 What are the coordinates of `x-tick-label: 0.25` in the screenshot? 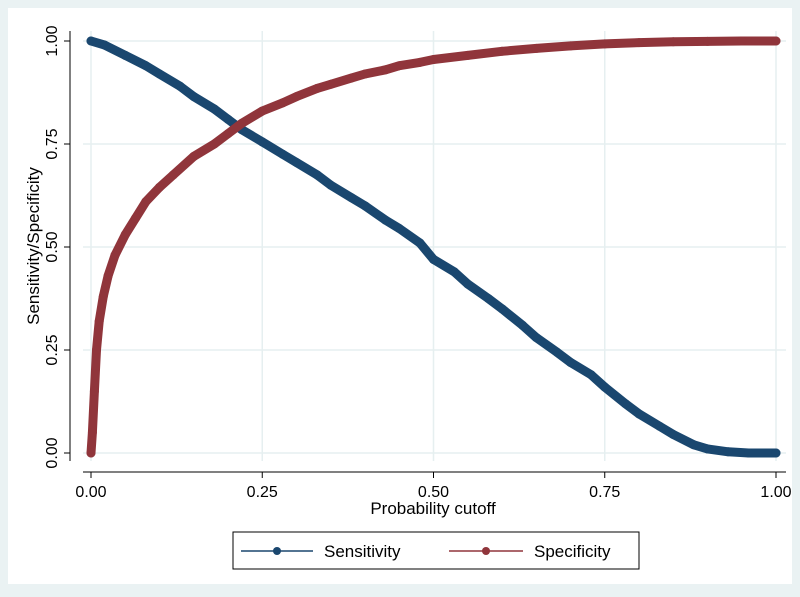 It's located at (262, 492).